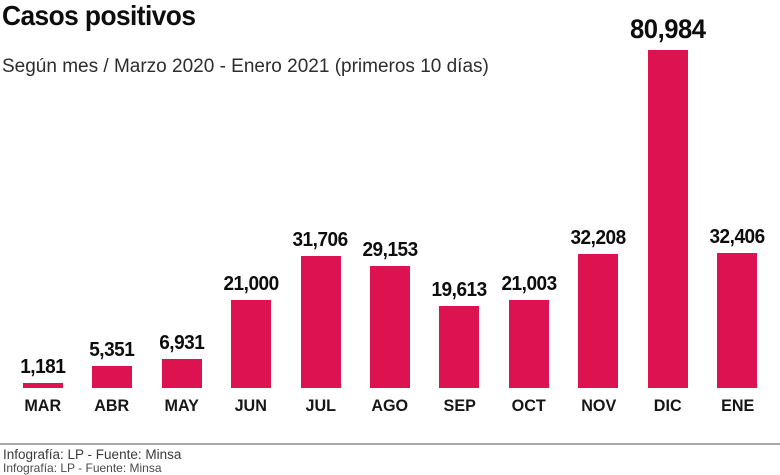 The height and width of the screenshot is (475, 780). What do you see at coordinates (598, 238) in the screenshot?
I see `value-label-nov: 32,208` at bounding box center [598, 238].